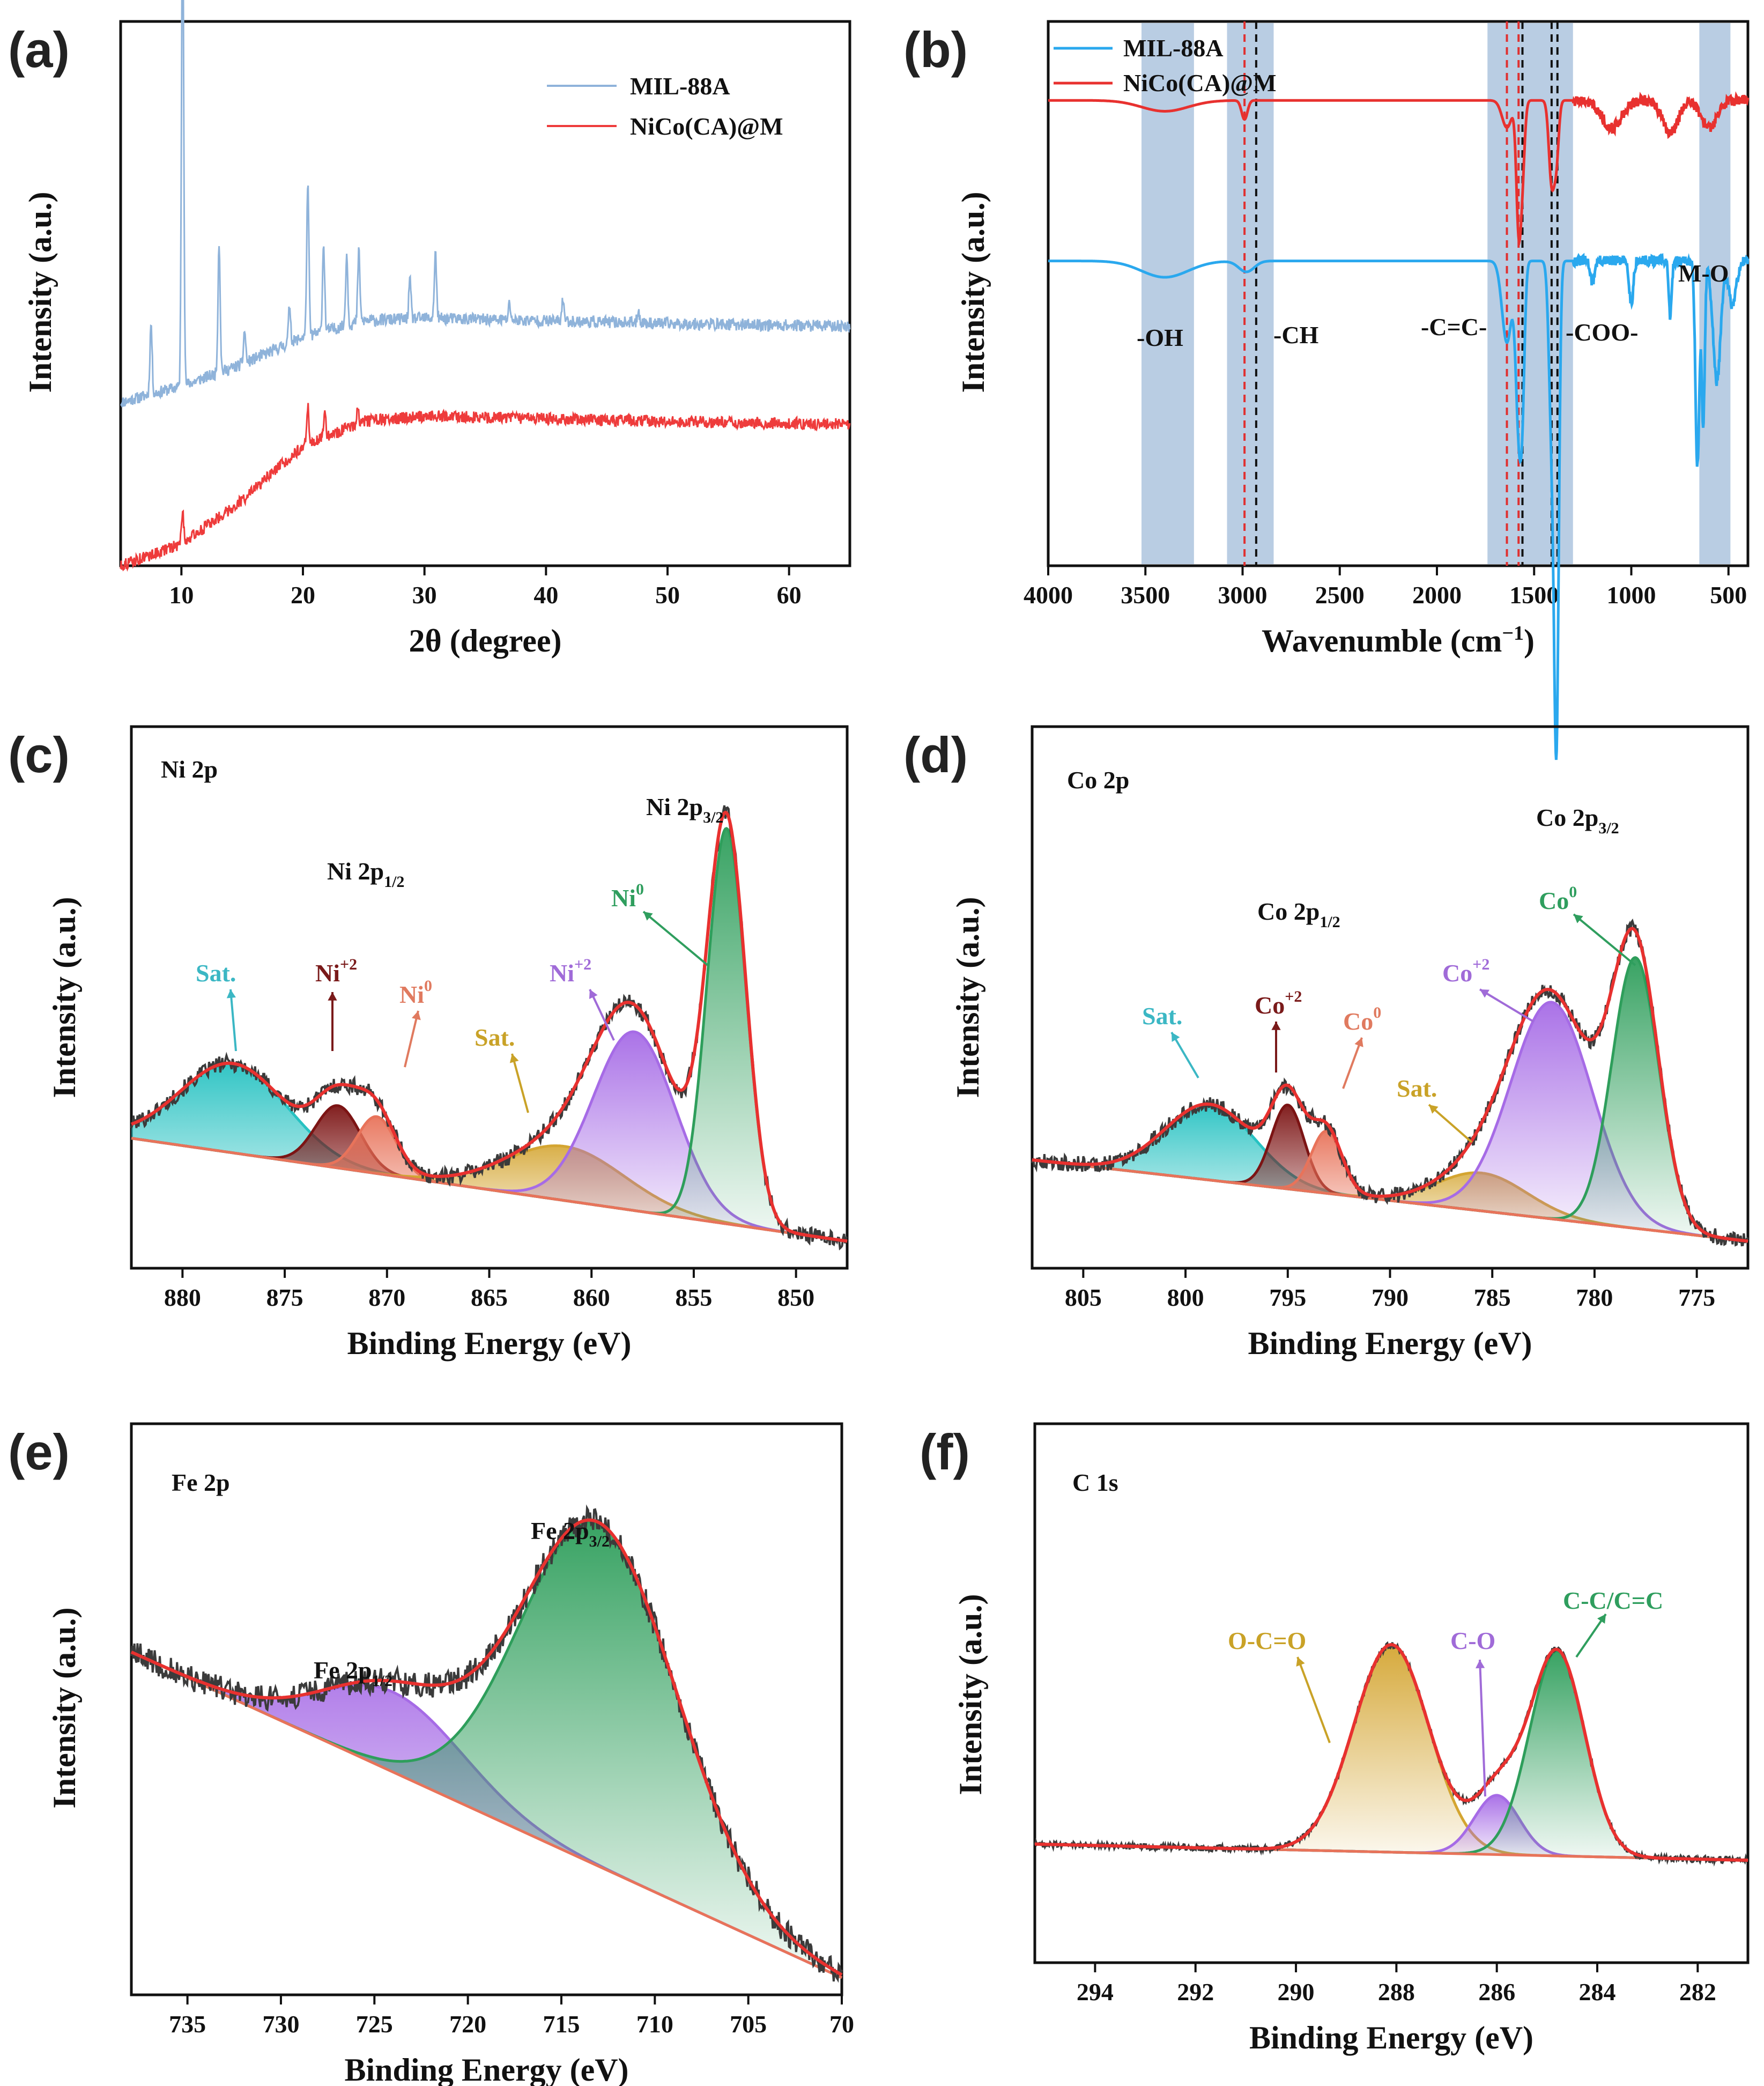 The height and width of the screenshot is (2086, 1764). Describe the element at coordinates (1390, 1298) in the screenshot. I see `x-tick-label-d: 790` at that location.